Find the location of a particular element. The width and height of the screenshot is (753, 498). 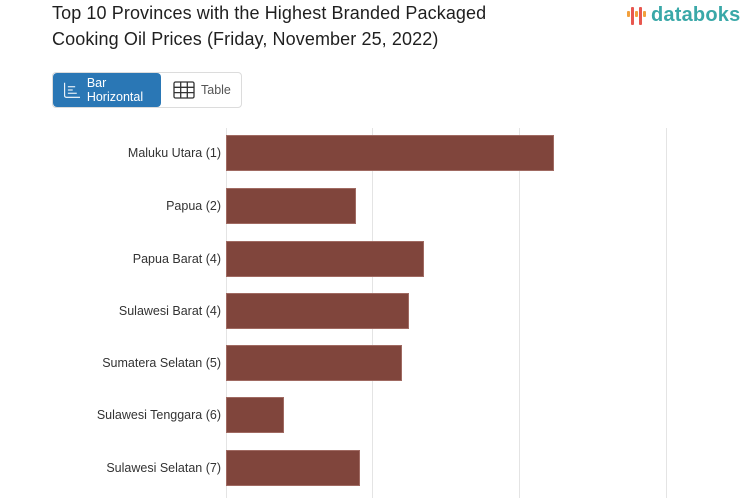

bar-row: Maluku Utara (1) is located at coordinates (376, 153).